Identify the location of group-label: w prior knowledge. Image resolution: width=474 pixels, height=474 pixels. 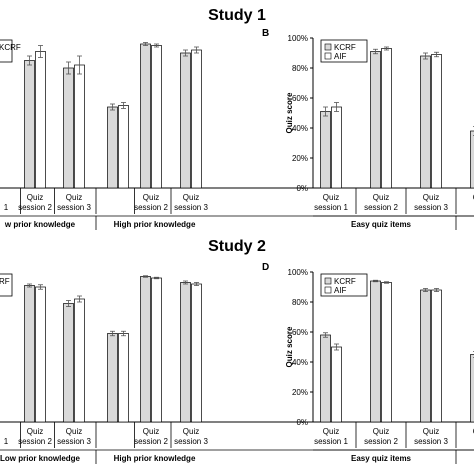
(40, 224).